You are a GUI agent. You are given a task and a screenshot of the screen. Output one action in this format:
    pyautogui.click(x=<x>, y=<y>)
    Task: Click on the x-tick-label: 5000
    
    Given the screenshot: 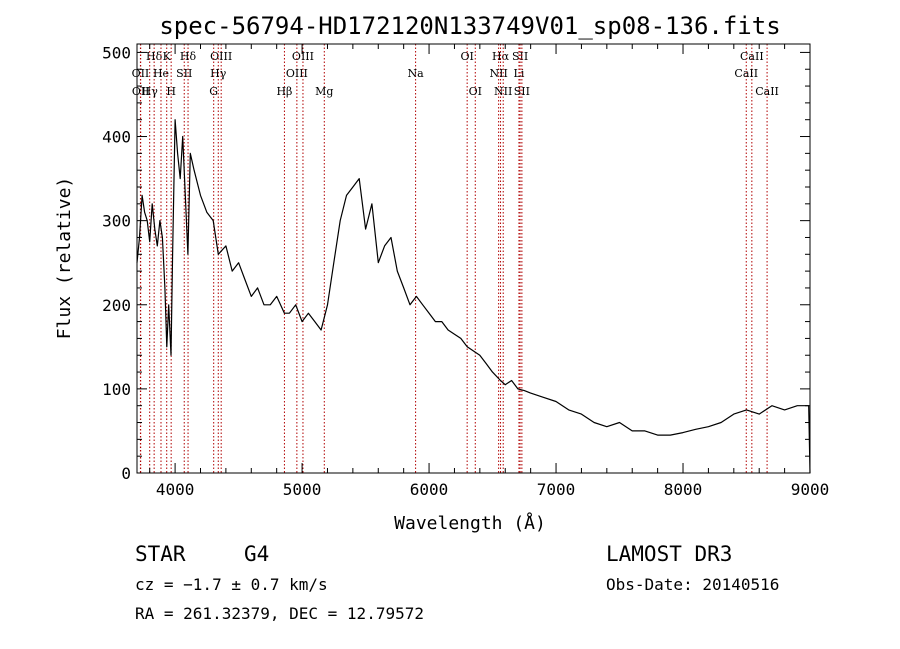 What is the action you would take?
    pyautogui.click(x=302, y=489)
    